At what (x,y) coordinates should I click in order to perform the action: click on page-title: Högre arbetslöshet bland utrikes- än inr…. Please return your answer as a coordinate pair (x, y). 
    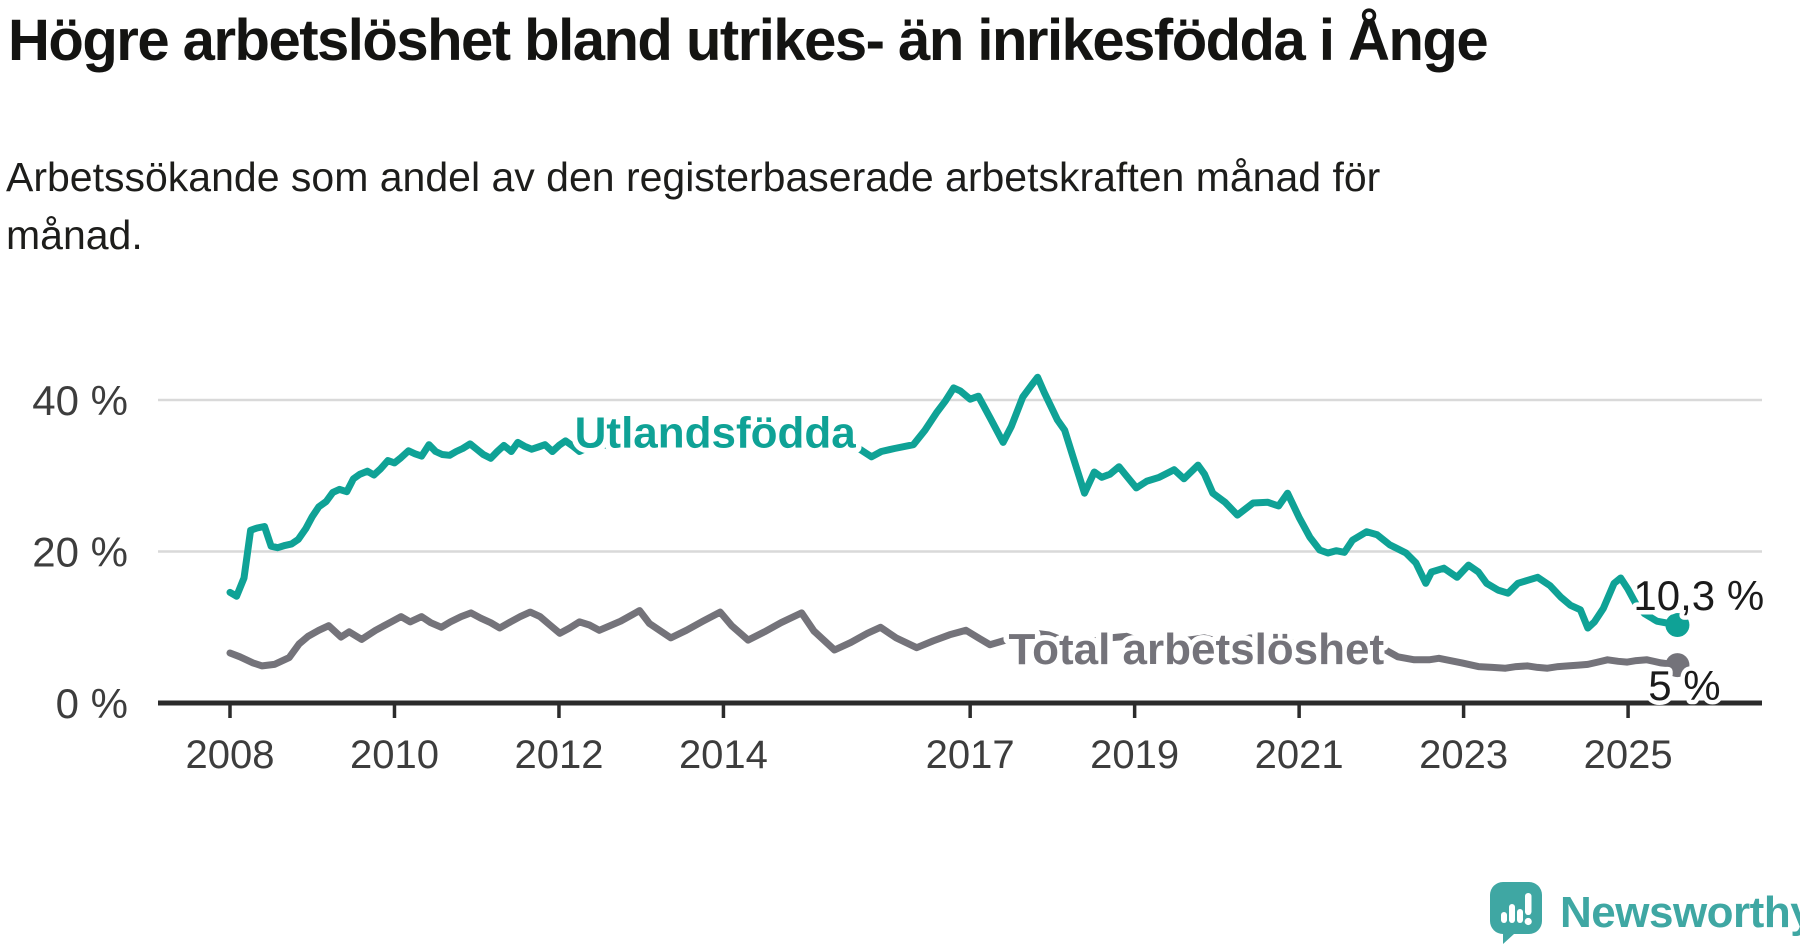
    Looking at the image, I should click on (748, 40).